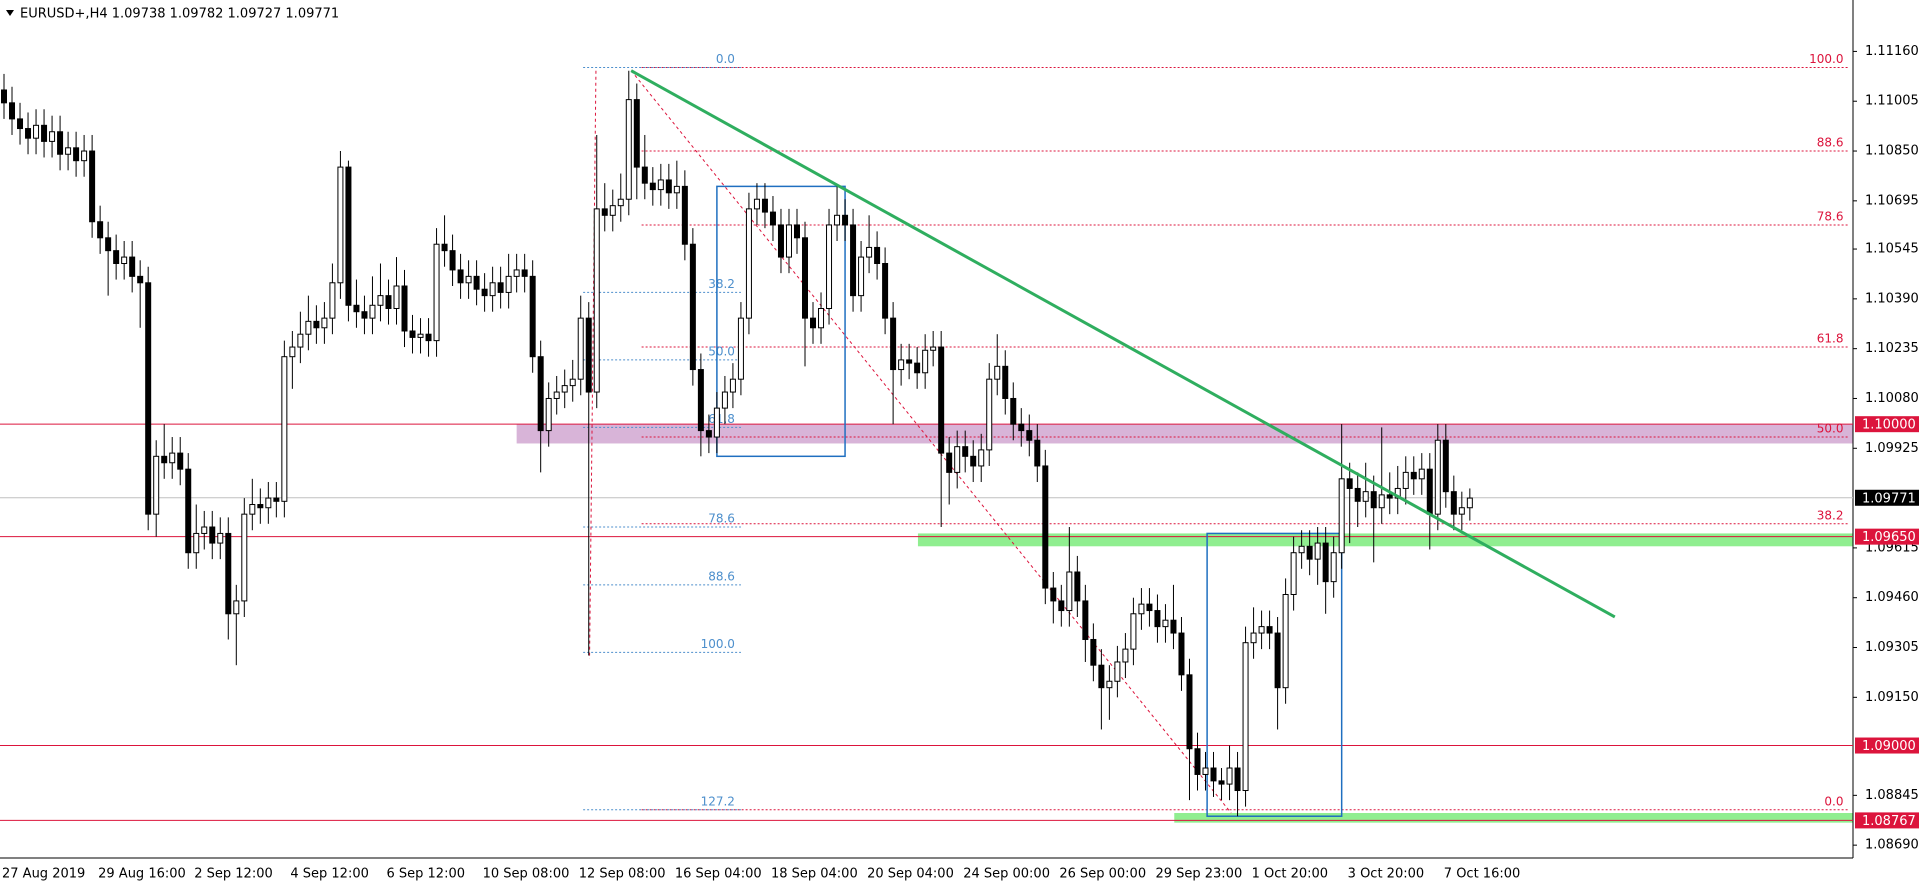  Describe the element at coordinates (1892, 298) in the screenshot. I see `y-tick-label: 1.10390` at that location.